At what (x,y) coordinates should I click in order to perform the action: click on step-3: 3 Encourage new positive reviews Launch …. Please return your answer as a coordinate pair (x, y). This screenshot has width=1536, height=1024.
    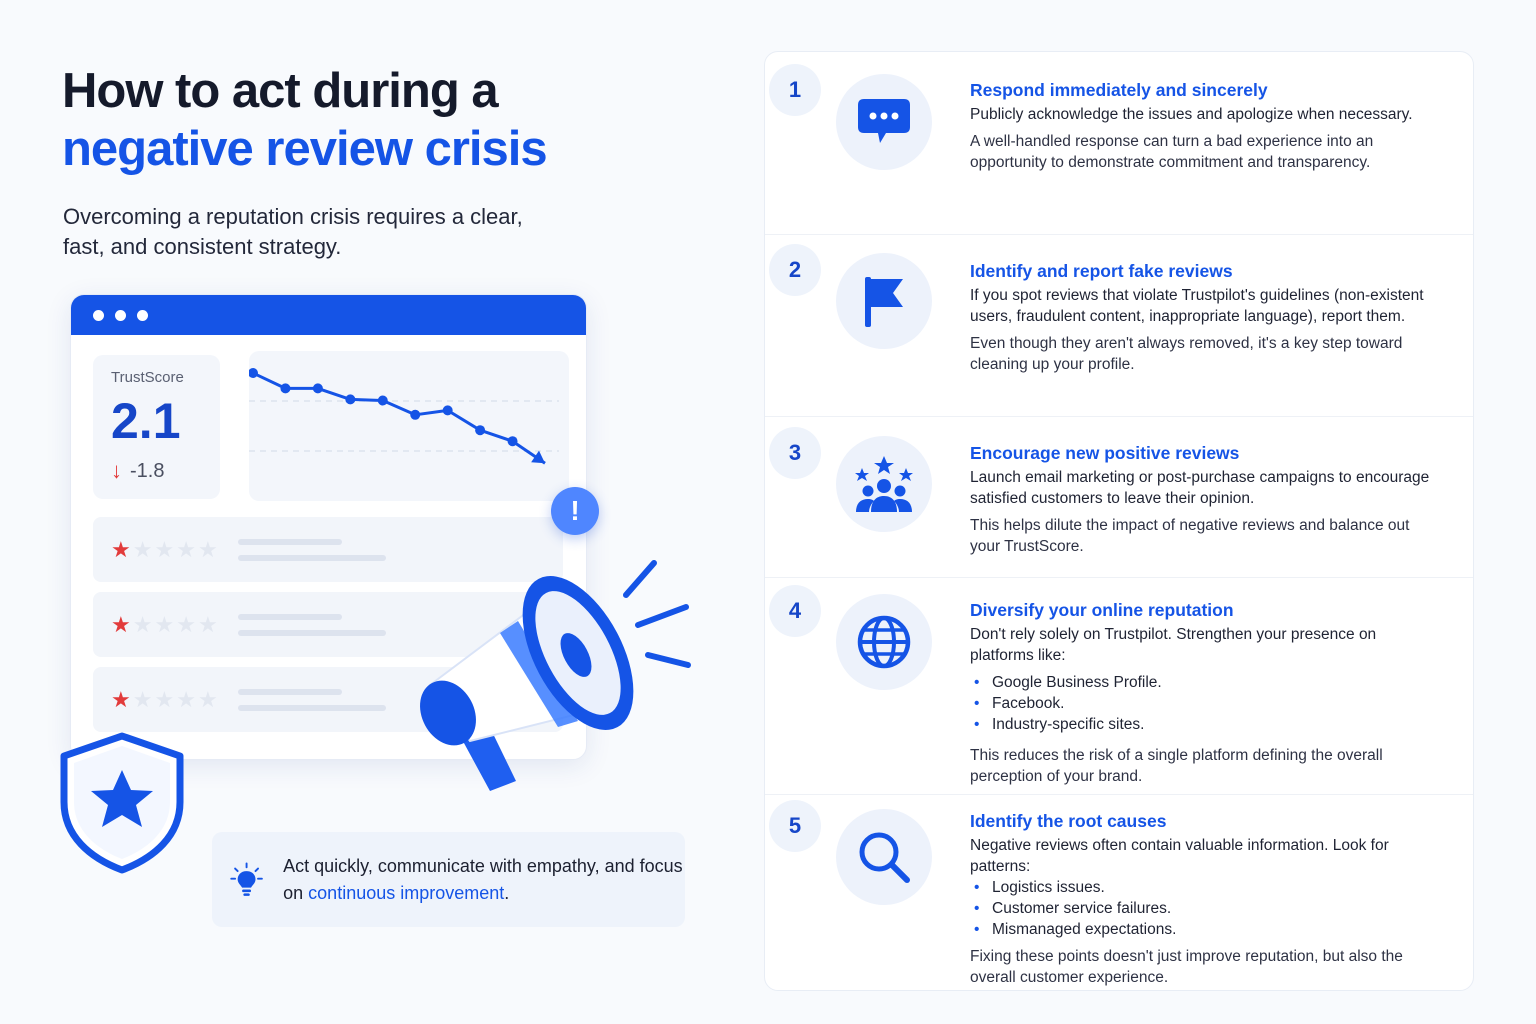
    Looking at the image, I should click on (1119, 497).